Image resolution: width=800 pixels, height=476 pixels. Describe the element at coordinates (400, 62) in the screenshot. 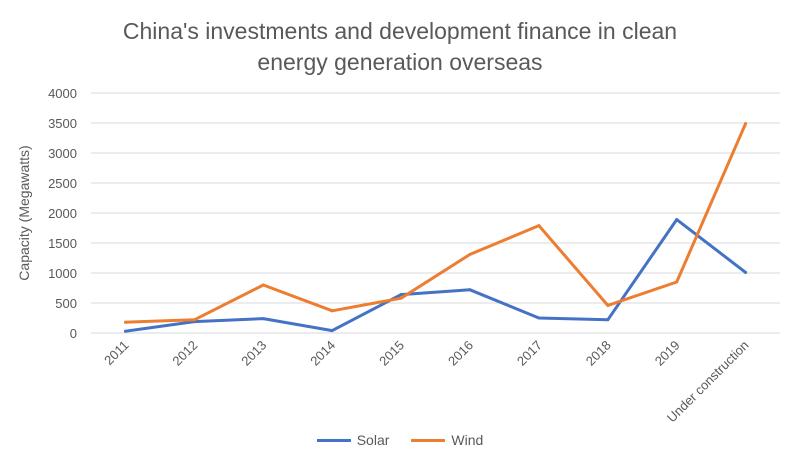

I see `chart-title-line-2: energy generation overseas` at that location.